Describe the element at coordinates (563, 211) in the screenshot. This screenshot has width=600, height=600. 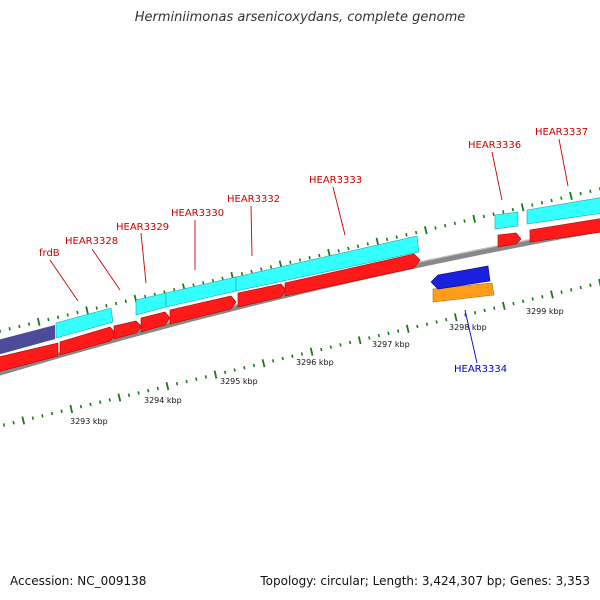
I see `feature-hear3337` at that location.